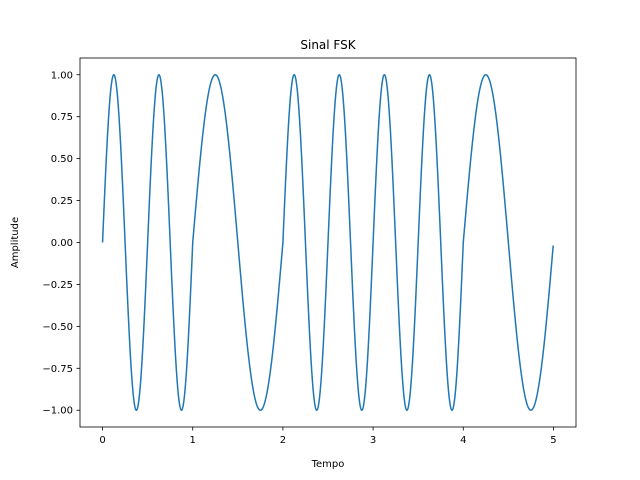  Describe the element at coordinates (57, 327) in the screenshot. I see `y-tick-label: −0.50` at that location.